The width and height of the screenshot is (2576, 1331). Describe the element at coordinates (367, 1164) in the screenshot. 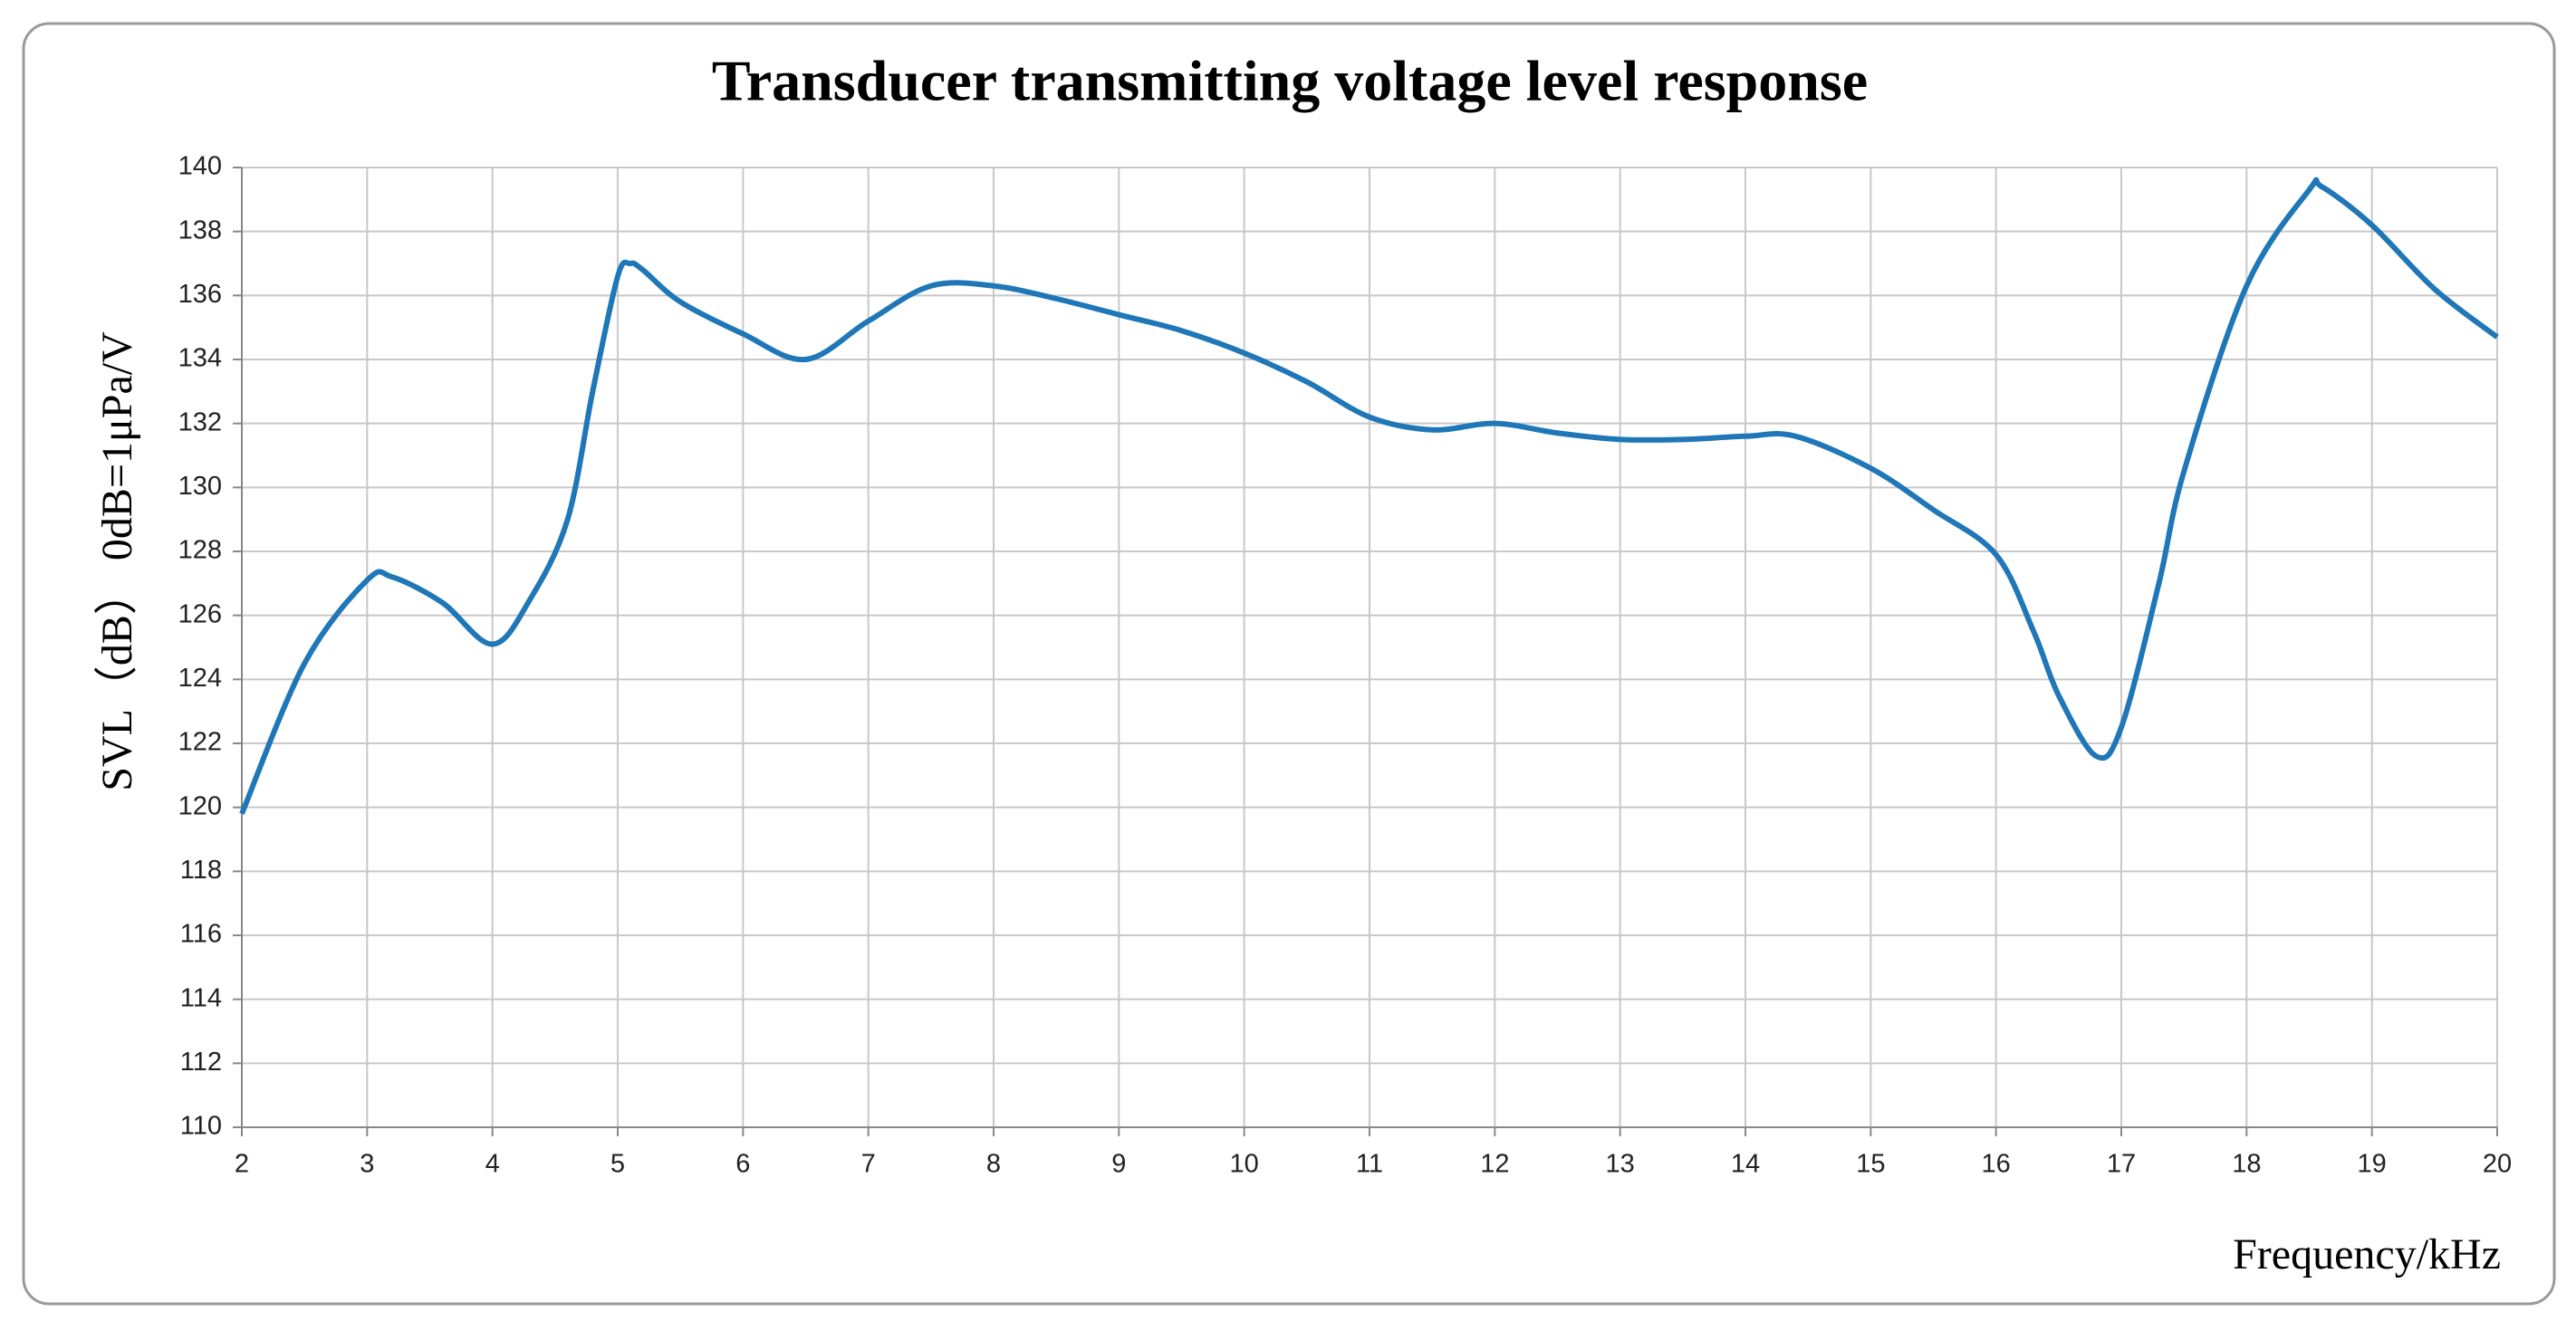

I see `x-tick-label: 3` at that location.